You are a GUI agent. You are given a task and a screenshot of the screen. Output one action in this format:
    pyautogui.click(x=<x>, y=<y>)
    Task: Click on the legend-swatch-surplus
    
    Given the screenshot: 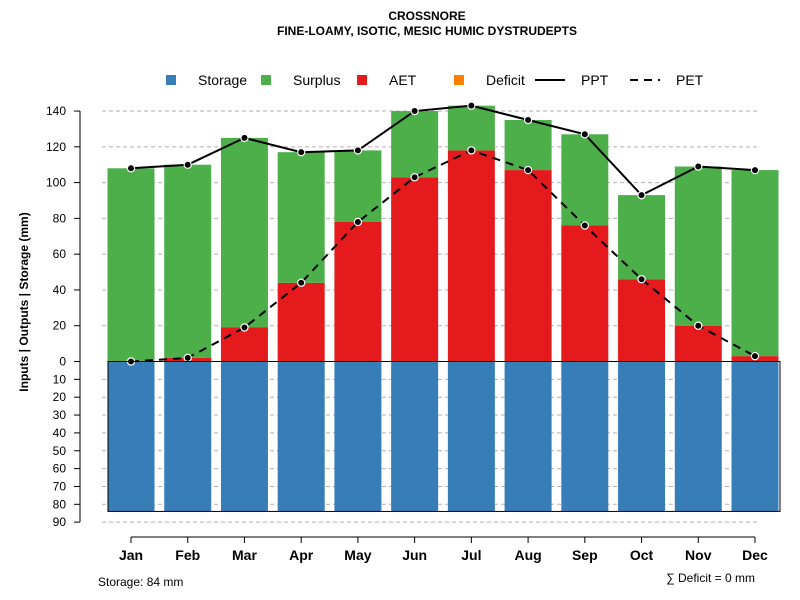 What is the action you would take?
    pyautogui.click(x=266, y=80)
    